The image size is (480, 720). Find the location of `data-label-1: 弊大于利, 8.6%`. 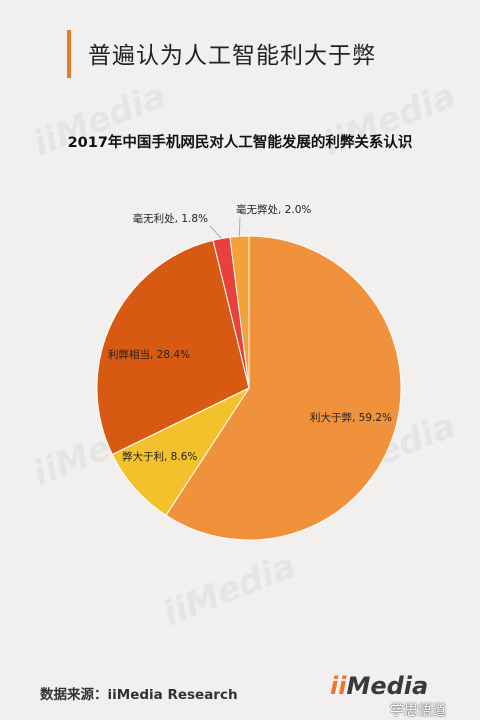

data-label-1: 弊大于利, 8.6% is located at coordinates (159, 456).